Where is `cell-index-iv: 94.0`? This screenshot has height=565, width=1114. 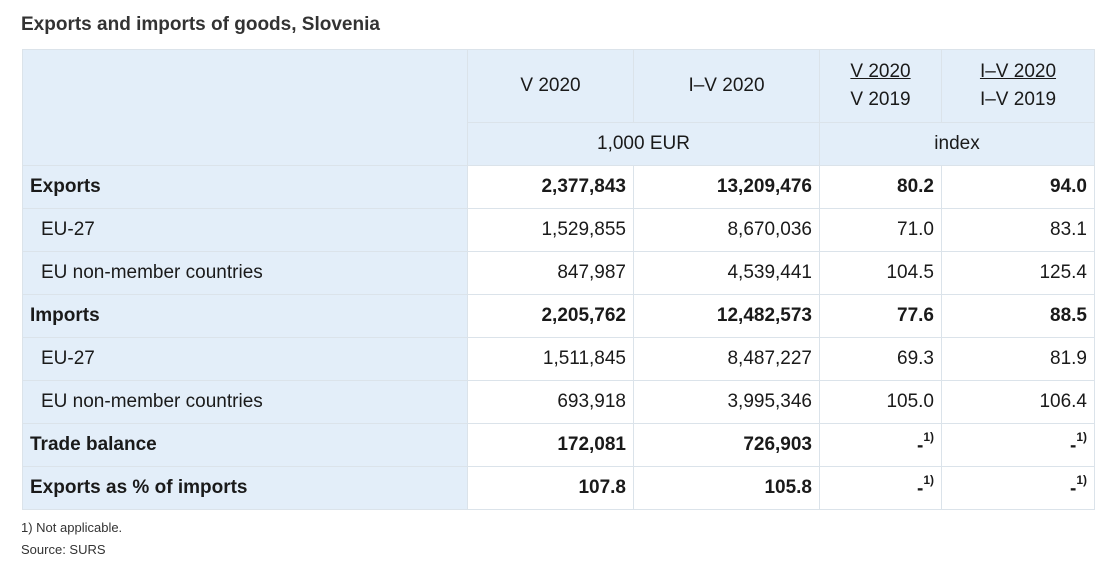 cell-index-iv: 94.0 is located at coordinates (1018, 187).